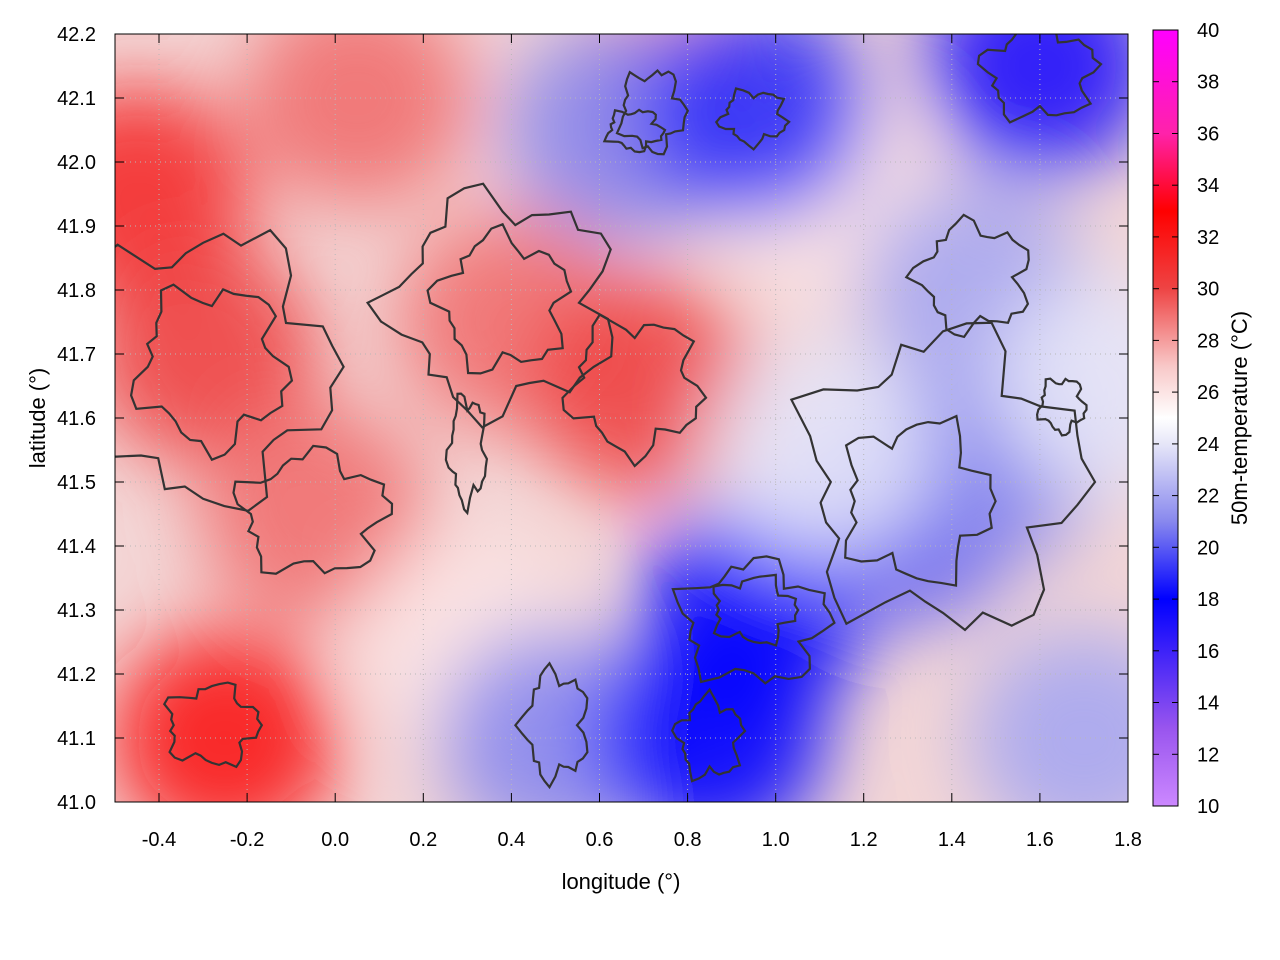  Describe the element at coordinates (688, 840) in the screenshot. I see `x-tick-label-6: 0.8` at that location.